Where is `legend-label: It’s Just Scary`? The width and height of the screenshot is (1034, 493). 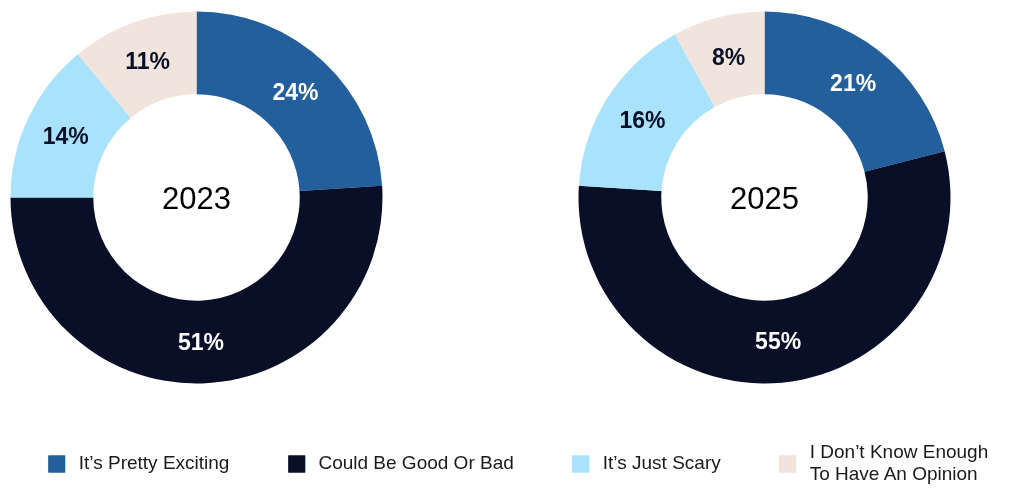 legend-label: It’s Just Scary is located at coordinates (661, 463).